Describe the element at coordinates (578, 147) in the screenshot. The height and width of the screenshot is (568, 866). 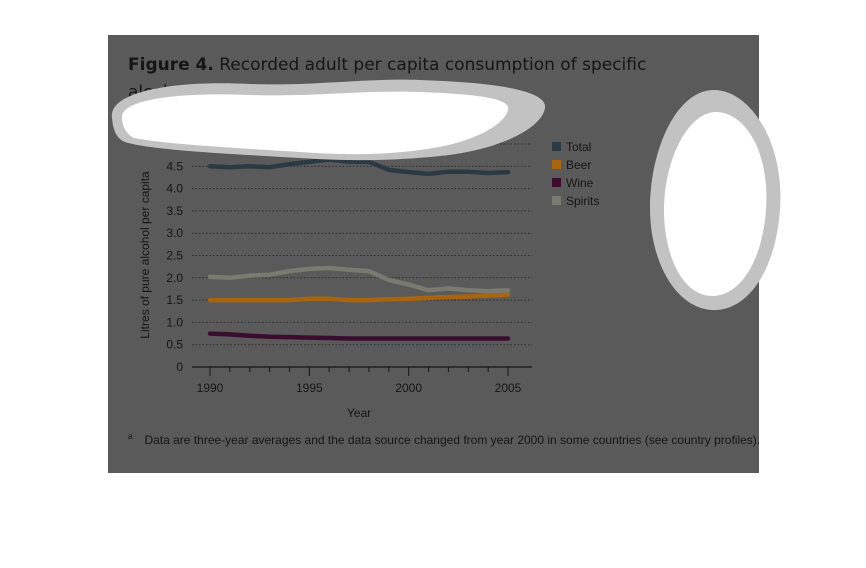
I see `legend-label-total: Total` at that location.